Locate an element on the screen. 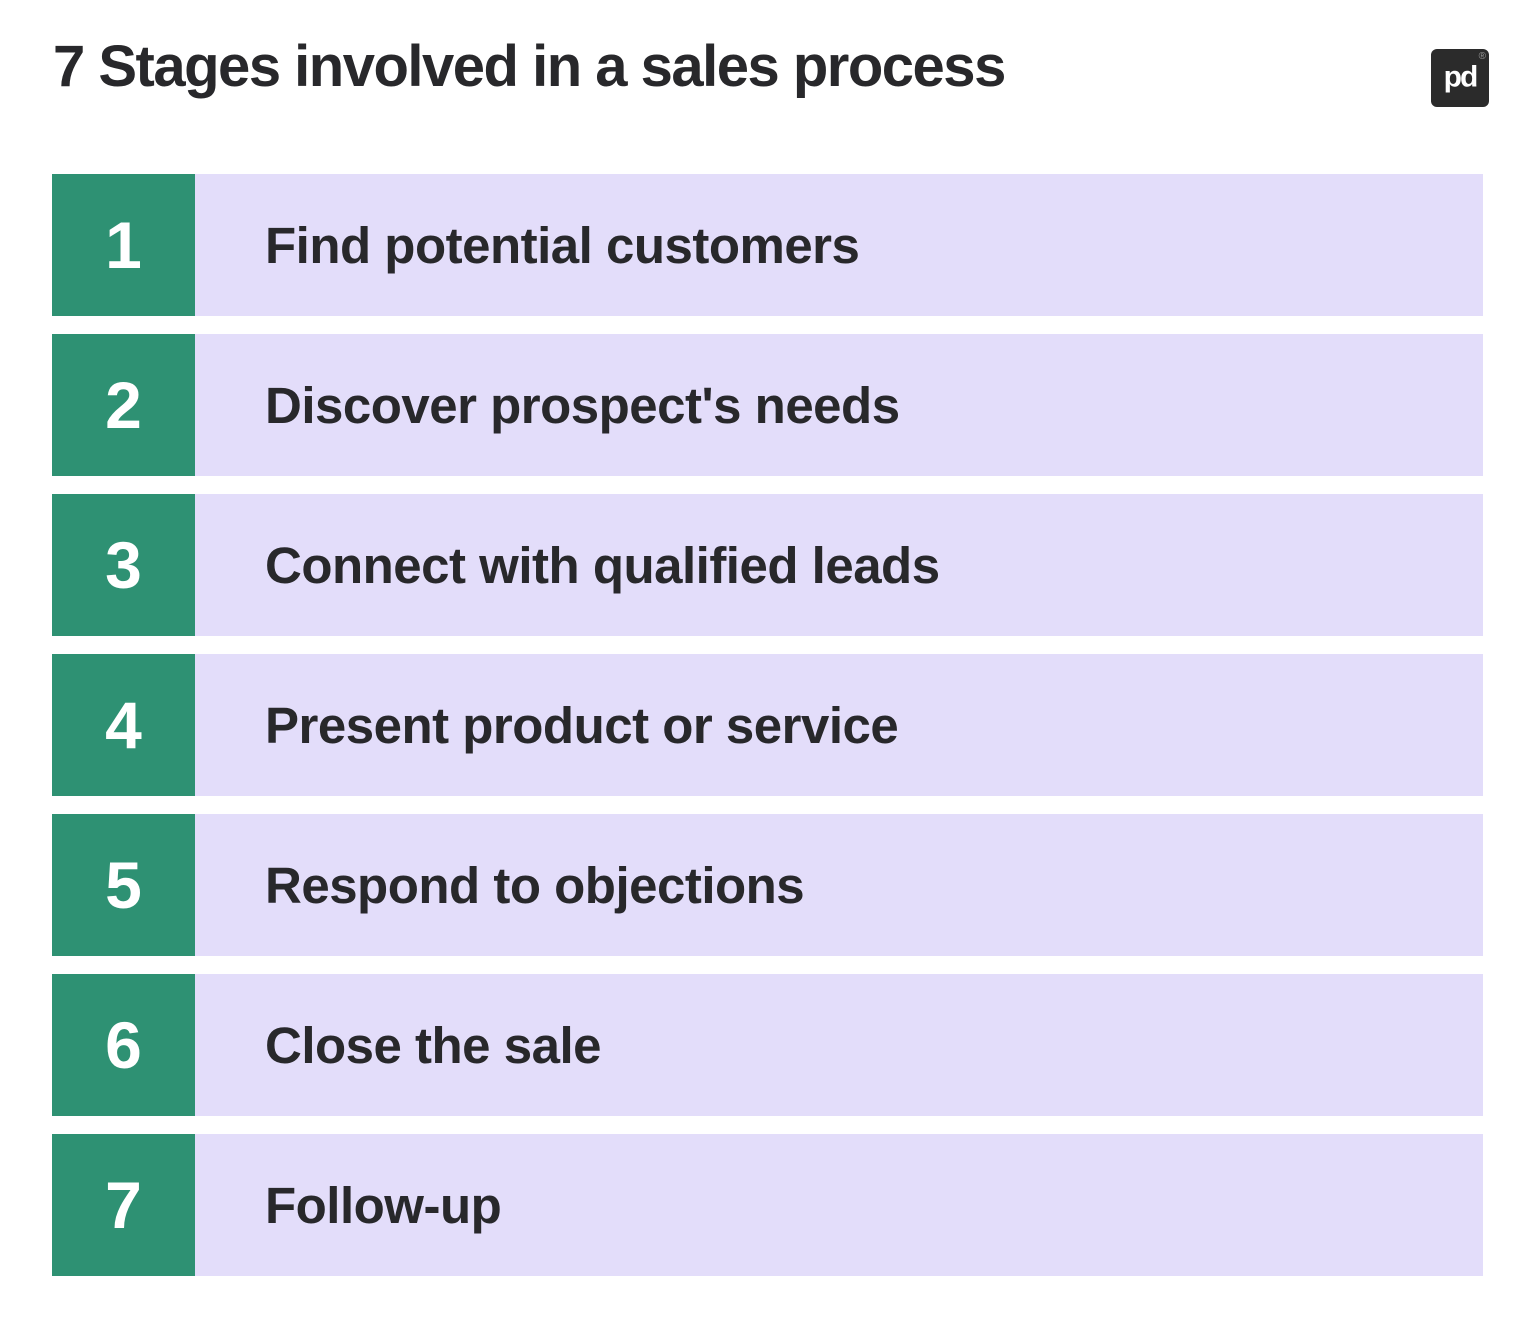 The height and width of the screenshot is (1334, 1536). stage-row-6: 6 Close the sale is located at coordinates (767, 1045).